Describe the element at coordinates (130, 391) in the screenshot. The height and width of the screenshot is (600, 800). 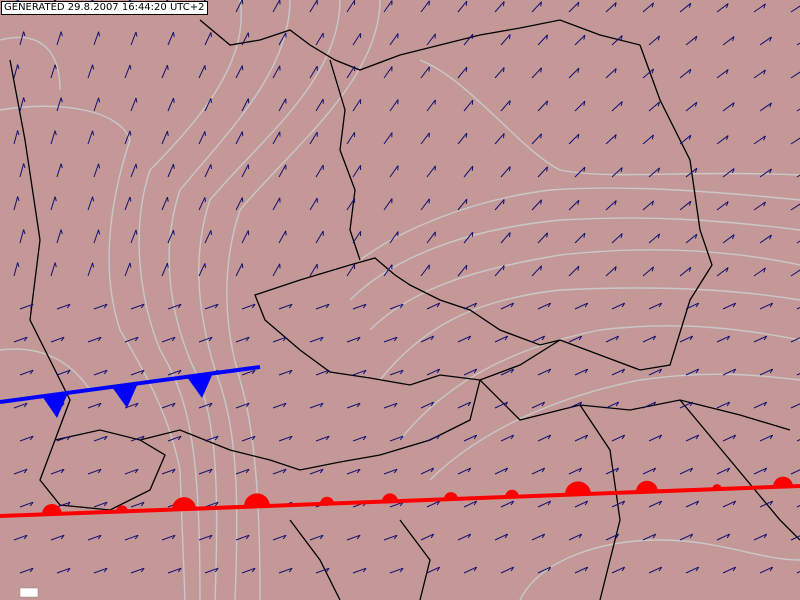
I see `cold-front` at that location.